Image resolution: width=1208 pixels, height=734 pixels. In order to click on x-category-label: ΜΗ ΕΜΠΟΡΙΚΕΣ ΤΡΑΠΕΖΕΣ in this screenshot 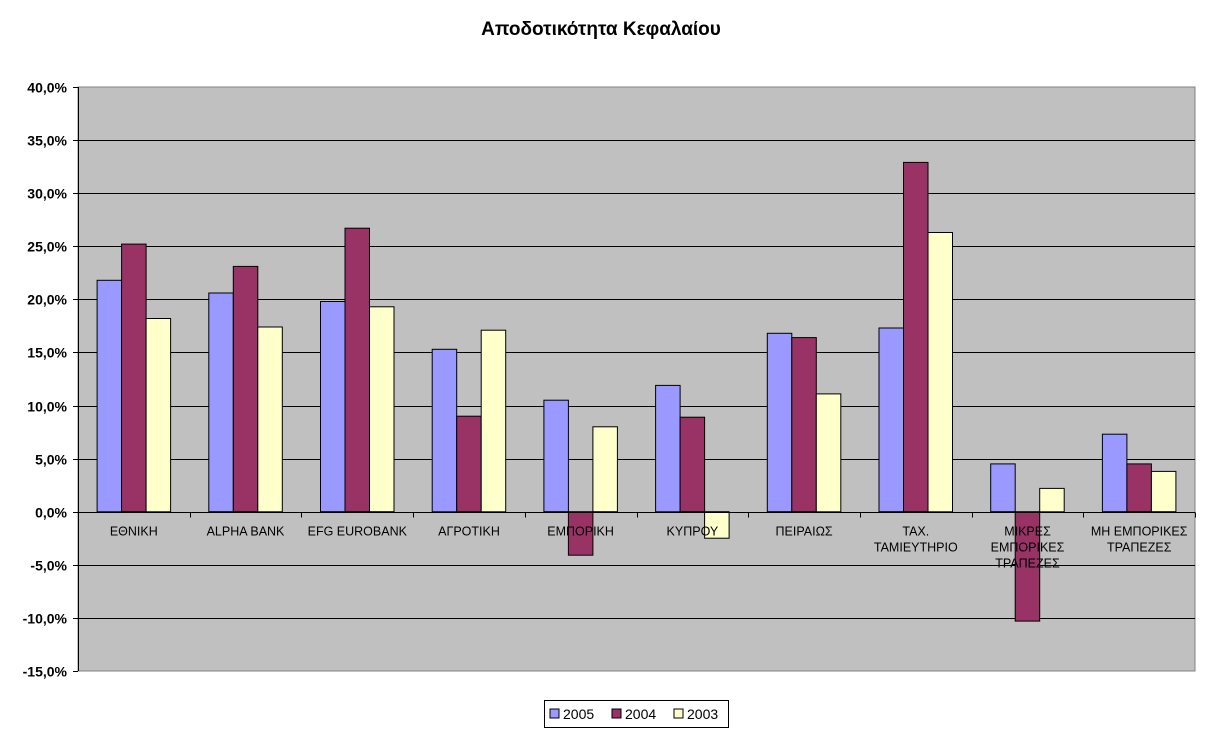, I will do `click(1139, 540)`.